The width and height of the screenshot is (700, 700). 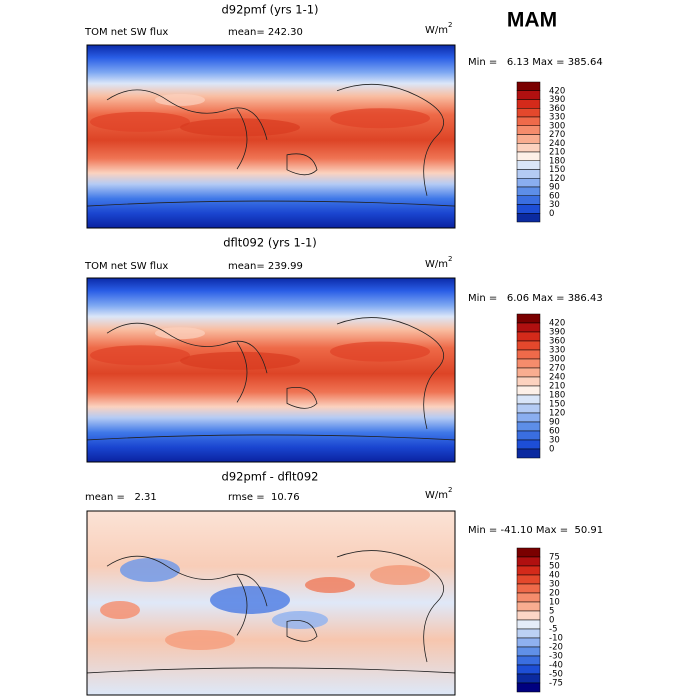 I want to click on panel-left-label: mean = 2.31, so click(x=121, y=497).